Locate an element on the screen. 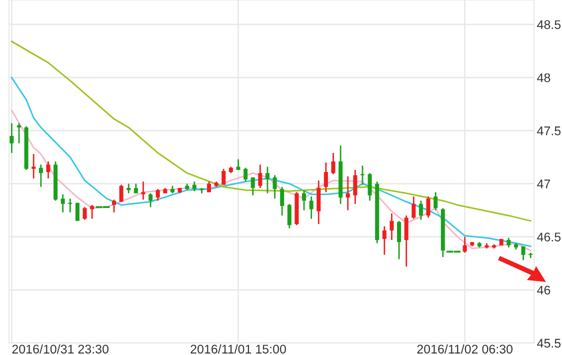 The height and width of the screenshot is (355, 562). y-tick-label: 46.5 is located at coordinates (549, 237).